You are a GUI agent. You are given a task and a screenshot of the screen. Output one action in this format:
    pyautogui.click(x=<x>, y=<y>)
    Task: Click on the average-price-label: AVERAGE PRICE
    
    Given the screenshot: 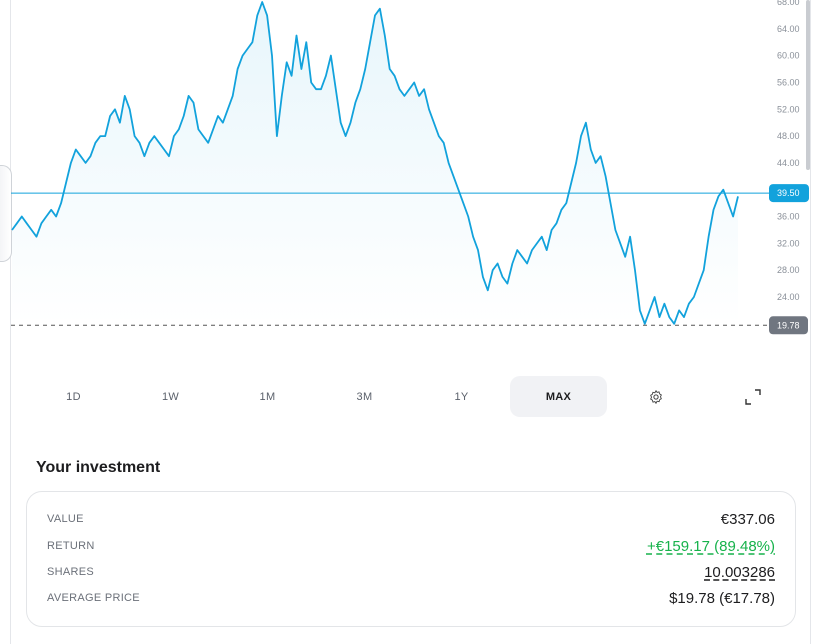 What is the action you would take?
    pyautogui.click(x=93, y=598)
    